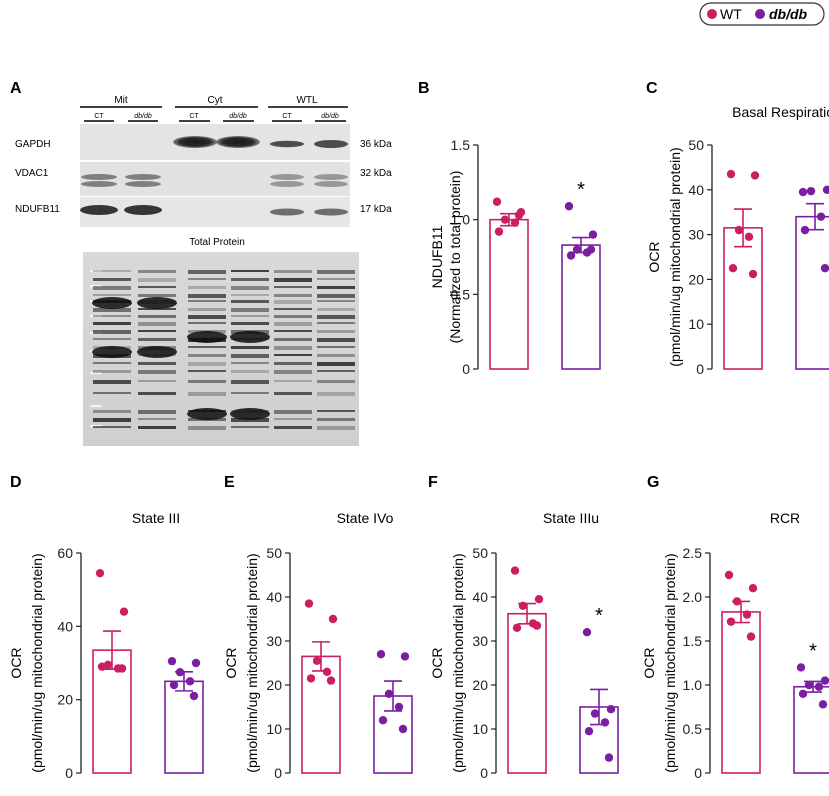 The width and height of the screenshot is (829, 796). Describe the element at coordinates (762, 14) in the screenshot. I see `legend: WT db/db` at that location.